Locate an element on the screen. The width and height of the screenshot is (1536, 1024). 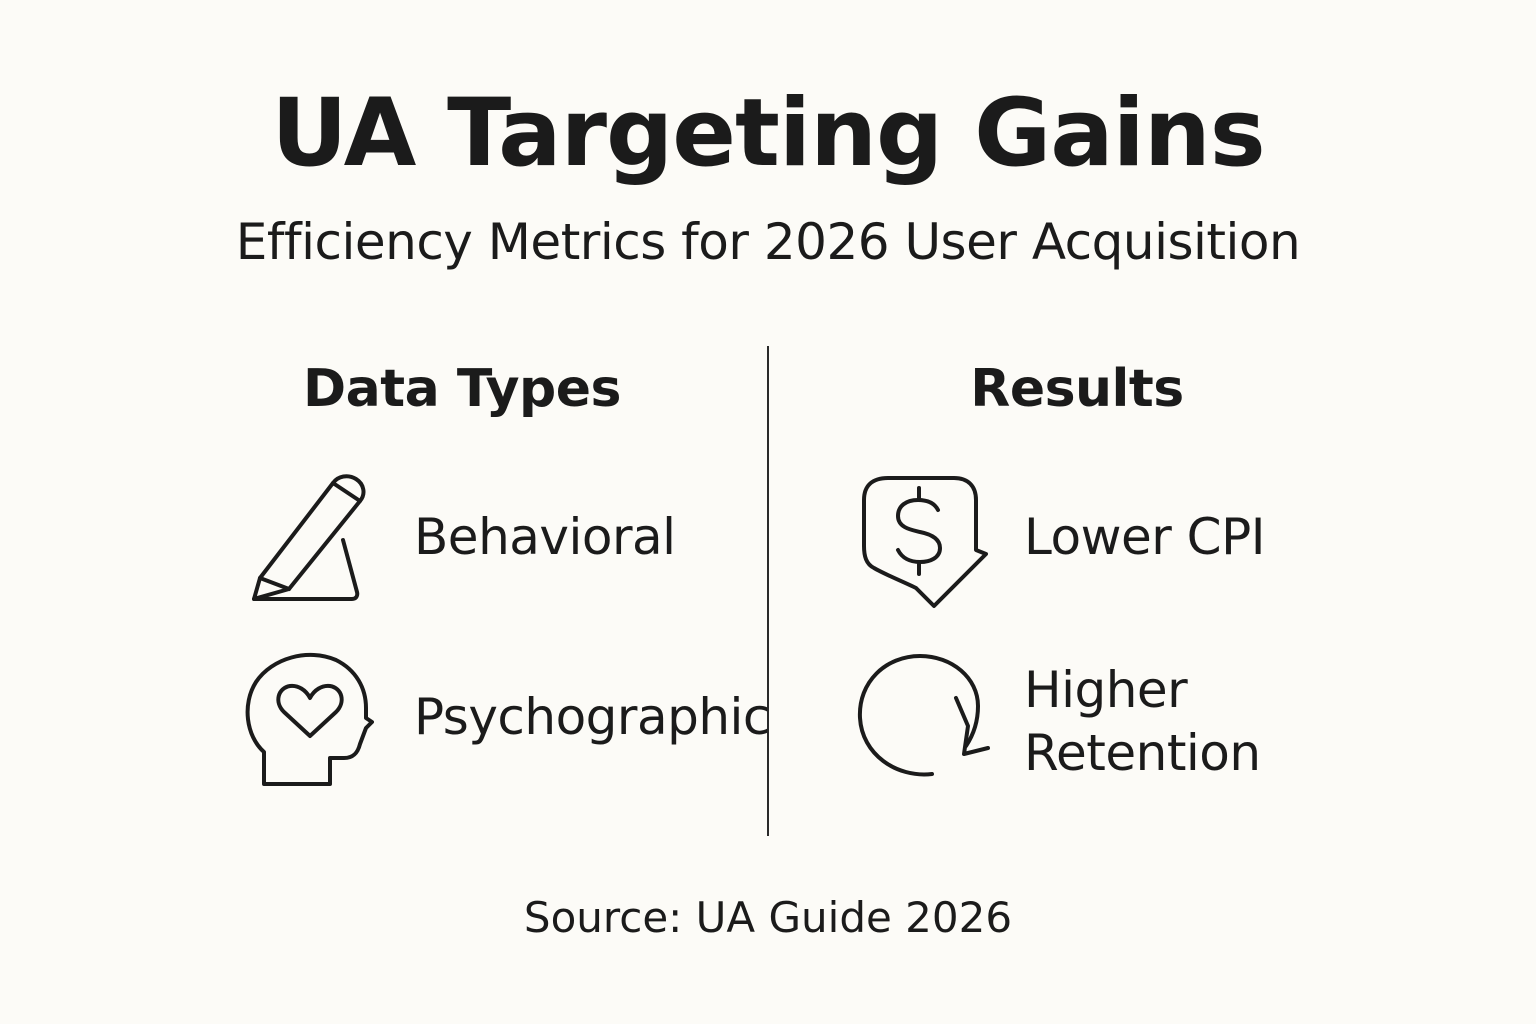
column-divider is located at coordinates (768, 591).